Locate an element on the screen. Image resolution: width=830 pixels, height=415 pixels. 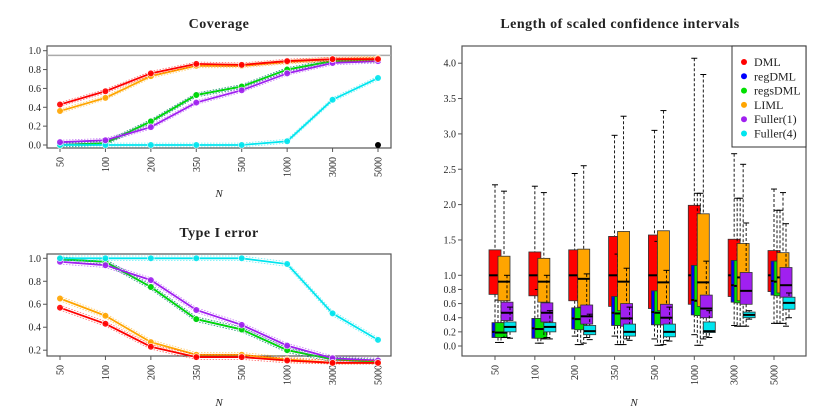
ci-length-y-tick-label: 2.5 is located at coordinates (450, 170).